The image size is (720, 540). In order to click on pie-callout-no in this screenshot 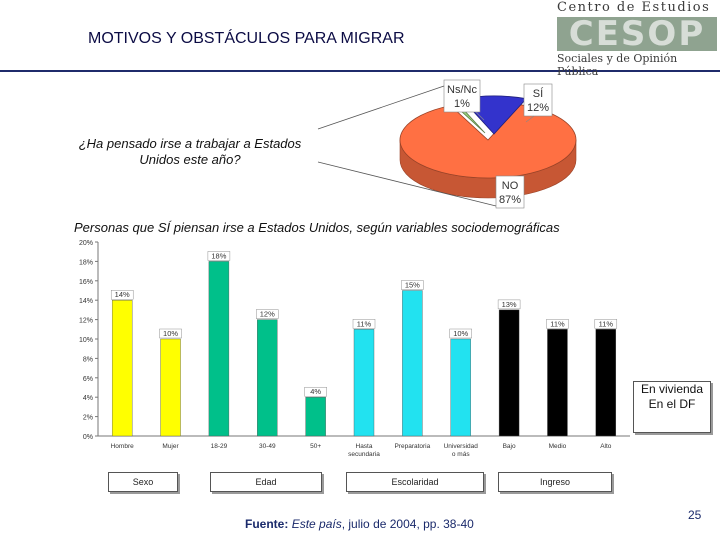, I will do `click(510, 192)`.